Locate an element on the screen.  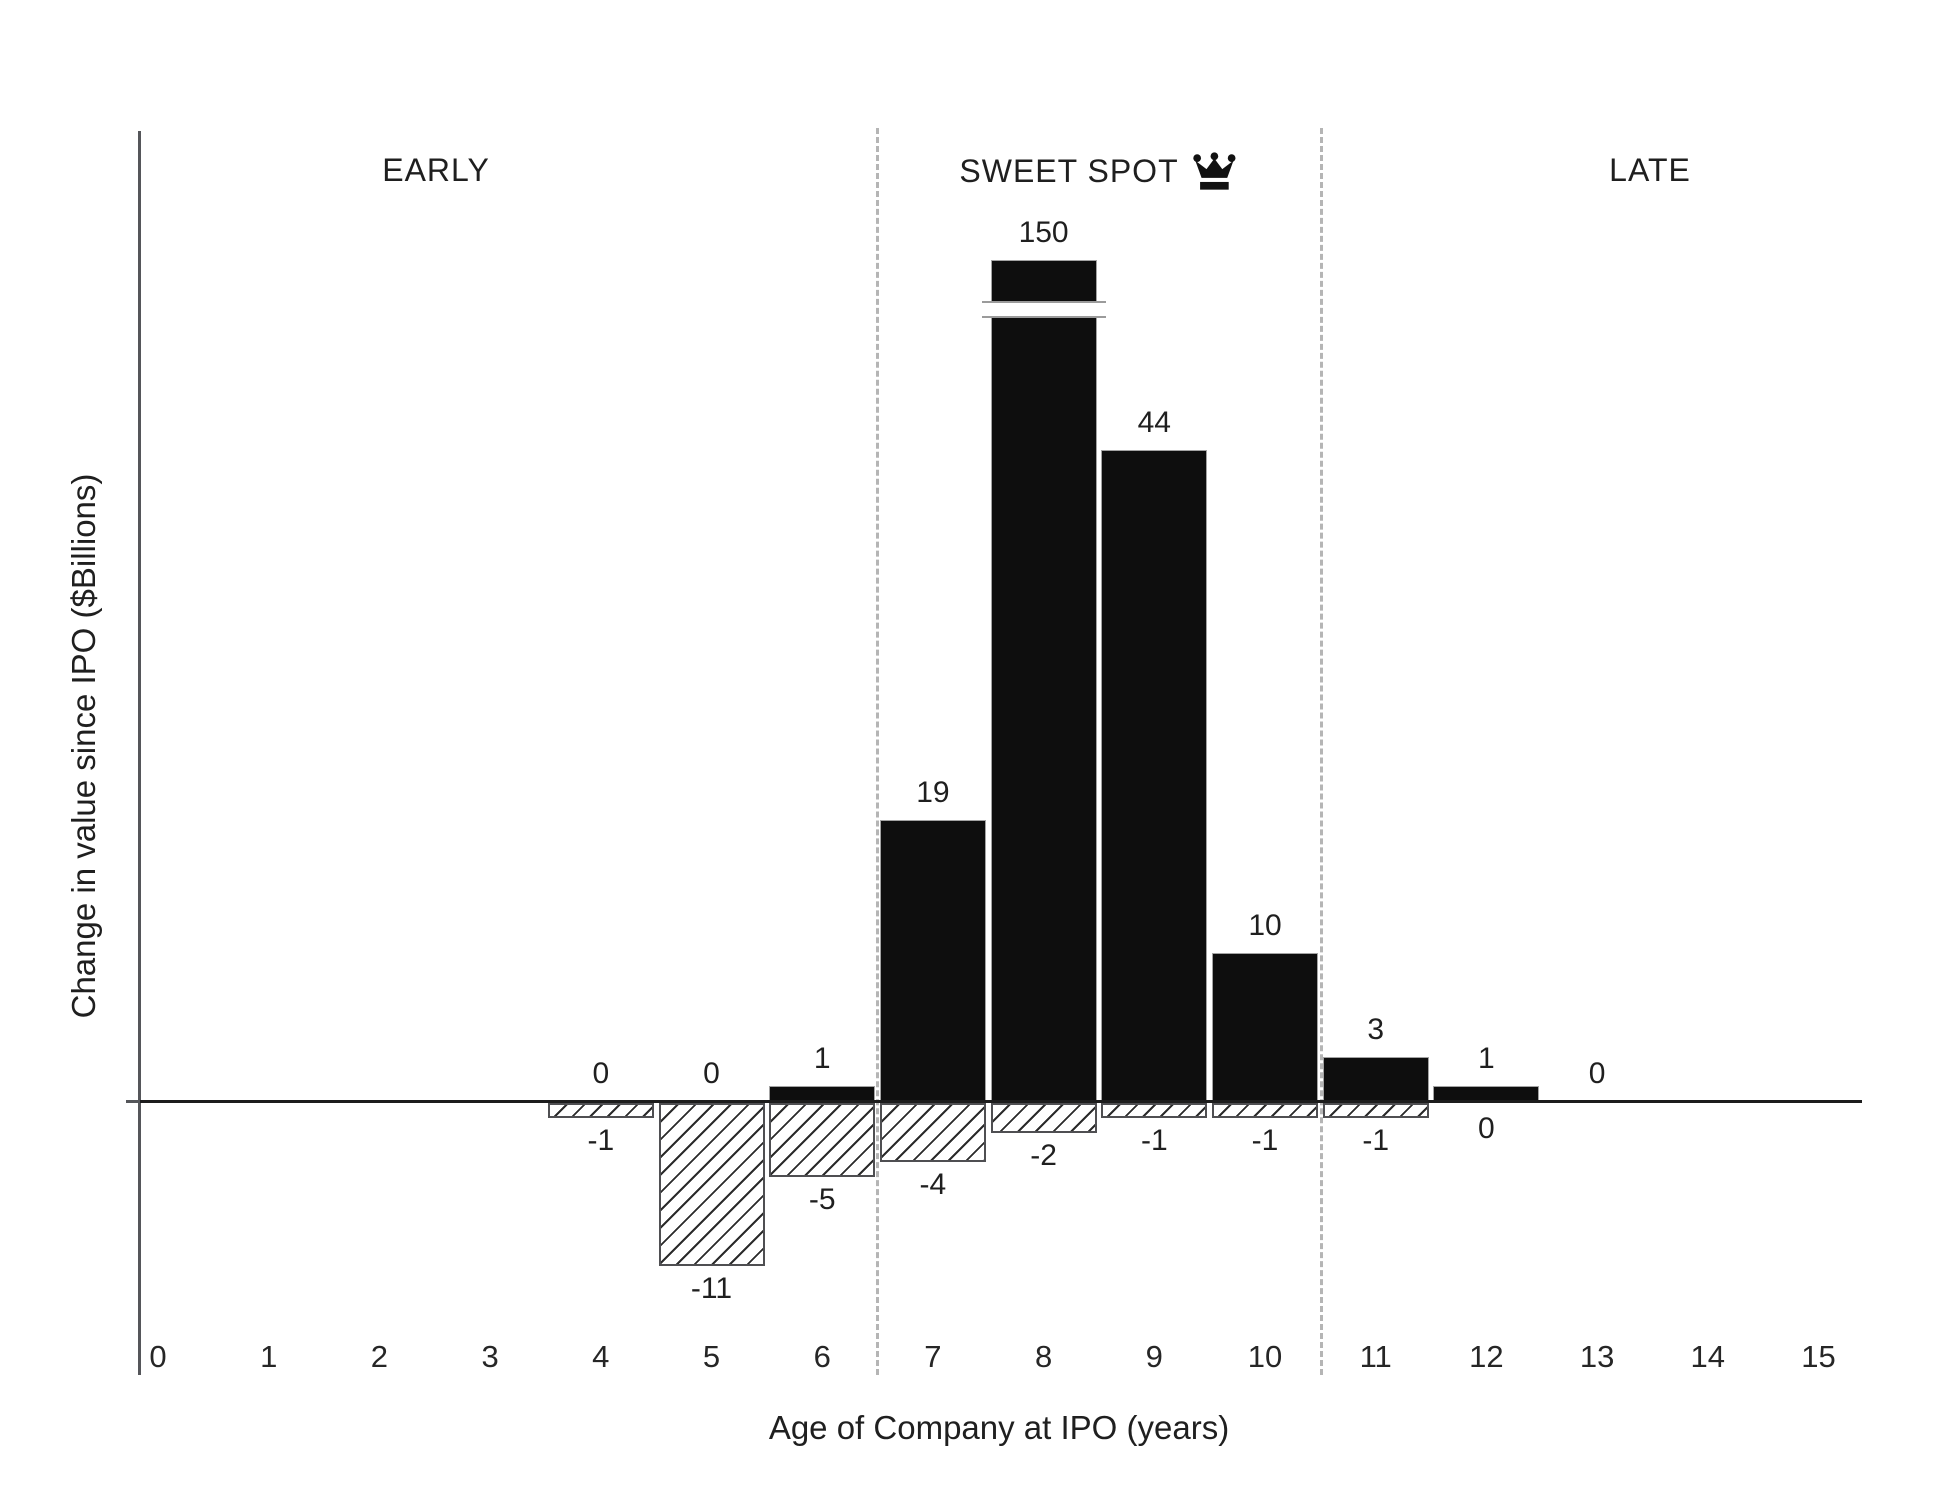
x-tick-4: 4 is located at coordinates (601, 1356).